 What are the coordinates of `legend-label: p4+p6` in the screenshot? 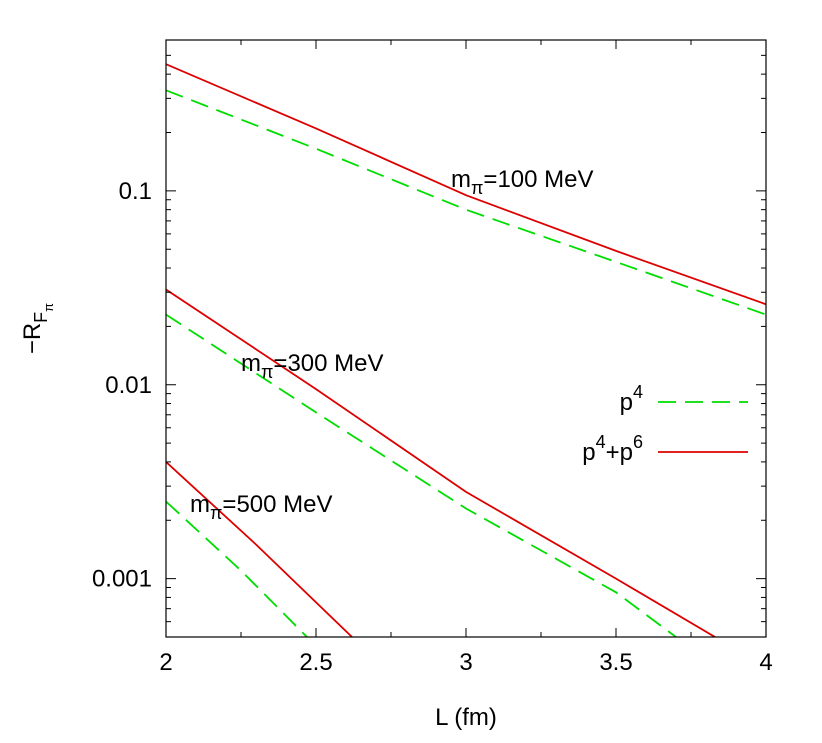 It's located at (612, 449).